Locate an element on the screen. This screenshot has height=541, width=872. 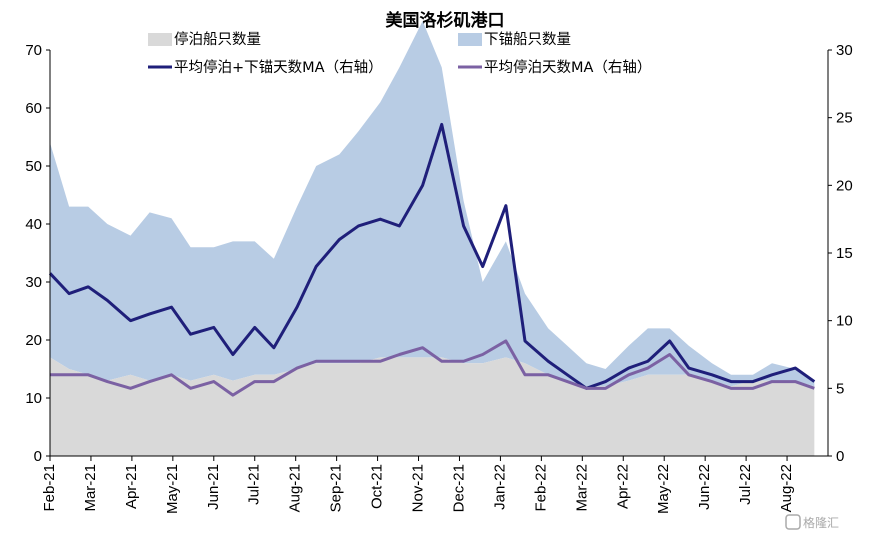
x-tick-label: Jul-21 is located at coordinates (254, 484).